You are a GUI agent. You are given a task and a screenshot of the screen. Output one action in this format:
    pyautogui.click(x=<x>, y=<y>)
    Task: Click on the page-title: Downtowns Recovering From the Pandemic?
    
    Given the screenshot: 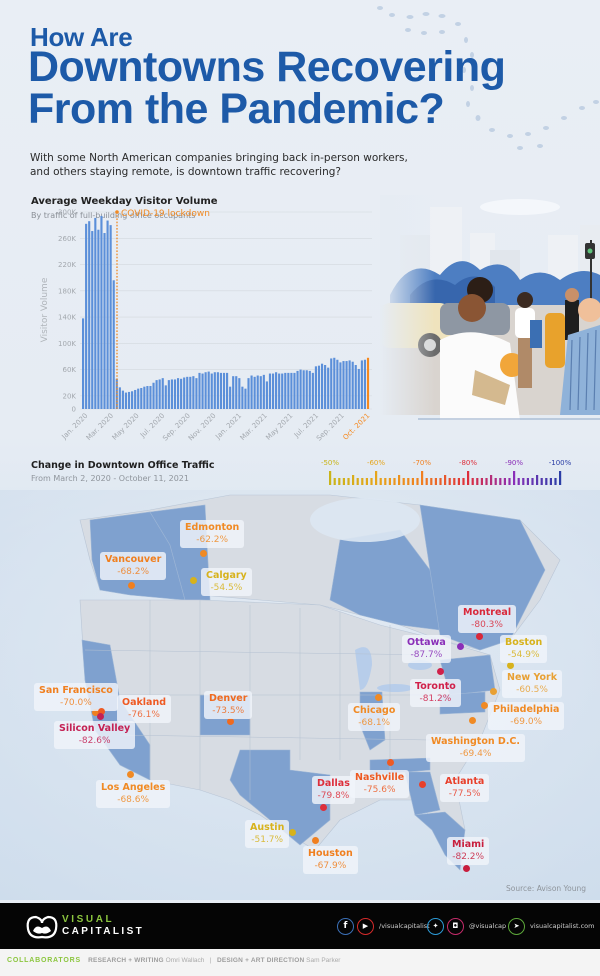 What is the action you would take?
    pyautogui.click(x=308, y=88)
    